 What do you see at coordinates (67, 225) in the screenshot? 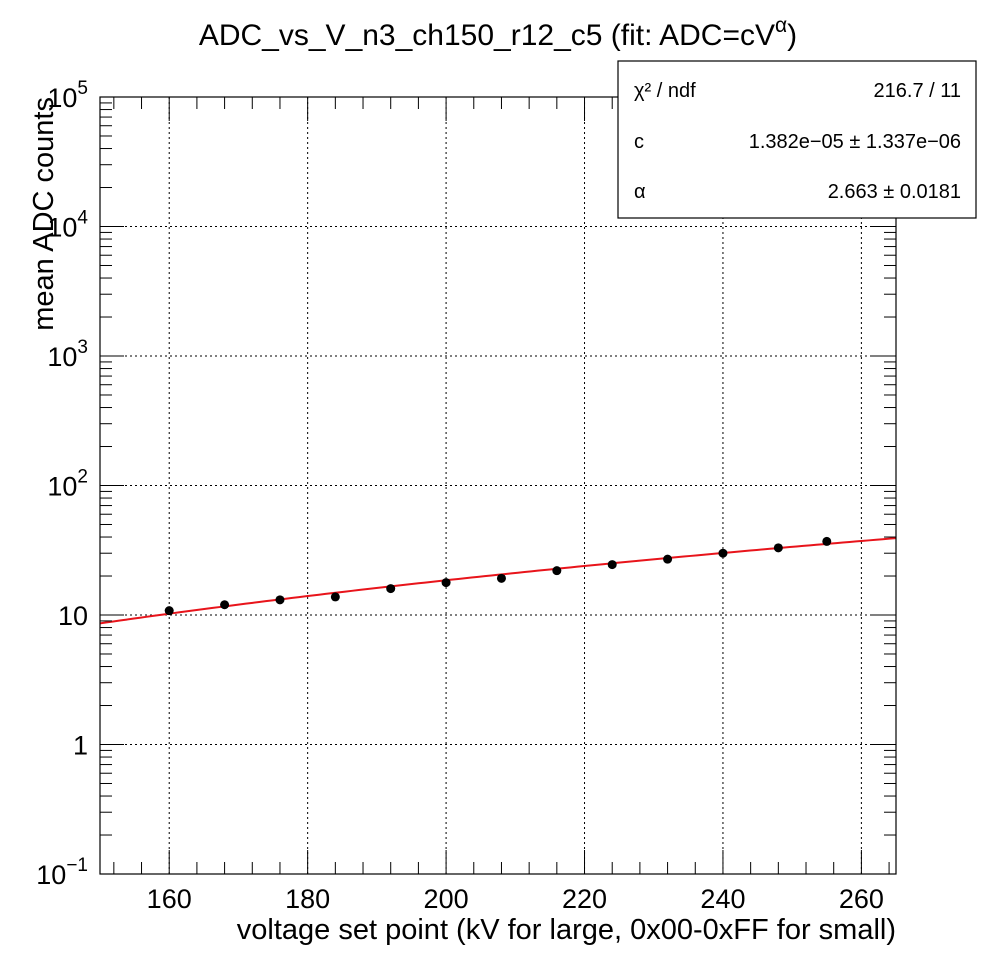
I see `y-tick-label: 10⁴` at bounding box center [67, 225].